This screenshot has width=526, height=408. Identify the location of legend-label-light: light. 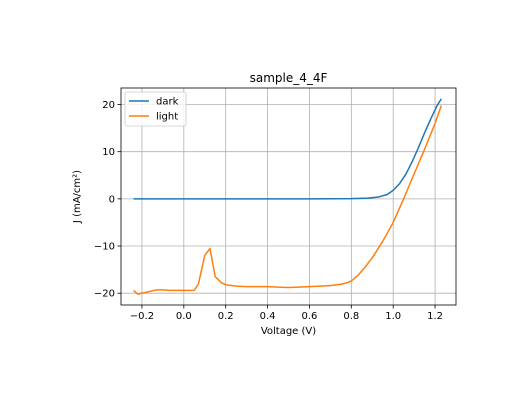
(167, 117).